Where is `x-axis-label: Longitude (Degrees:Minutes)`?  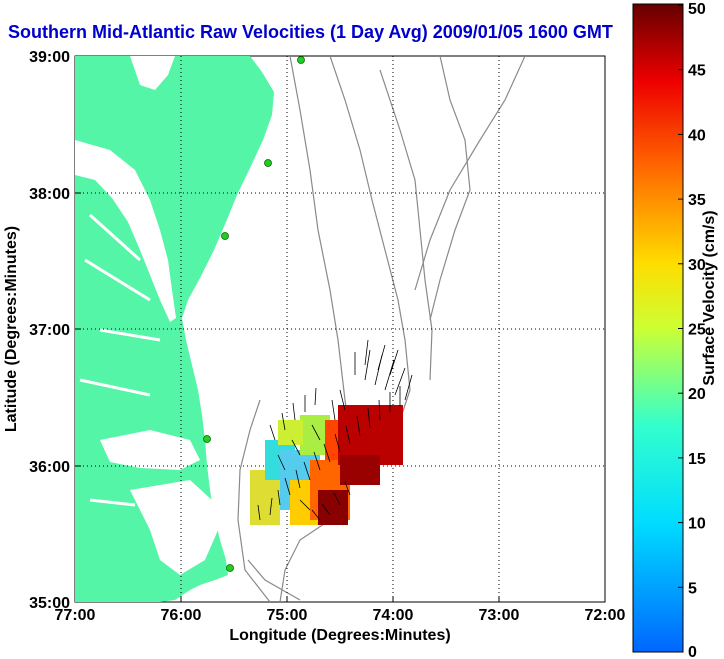
x-axis-label: Longitude (Degrees:Minutes) is located at coordinates (339, 635).